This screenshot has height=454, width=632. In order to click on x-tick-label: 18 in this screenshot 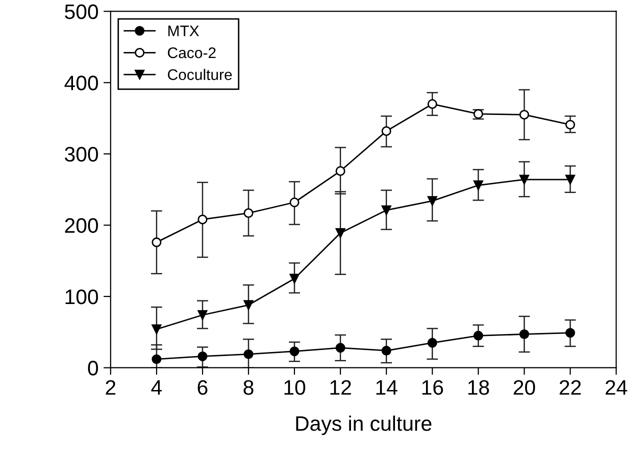, I will do `click(478, 387)`.